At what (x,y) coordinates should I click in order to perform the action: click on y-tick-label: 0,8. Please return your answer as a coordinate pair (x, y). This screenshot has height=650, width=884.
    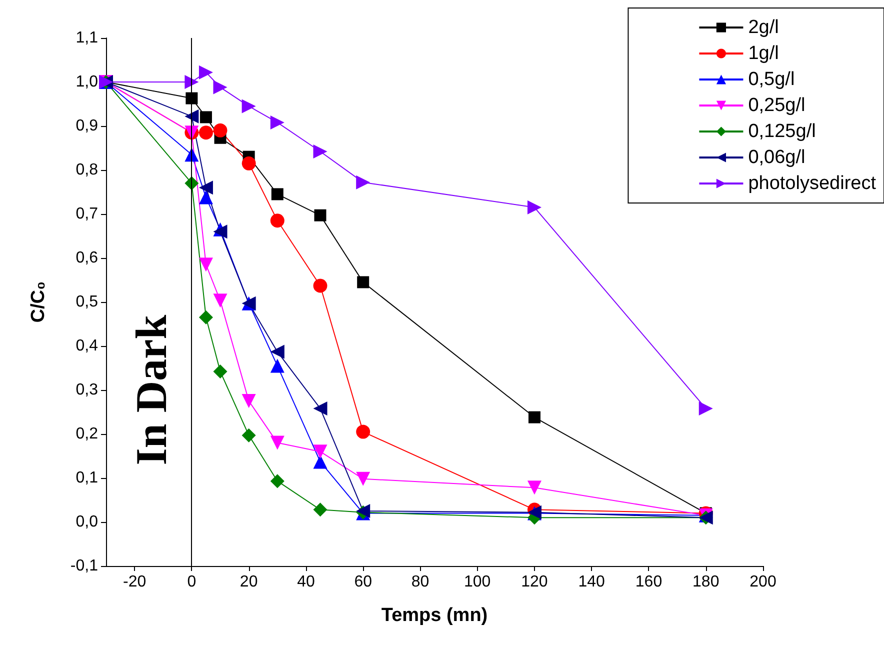
    Looking at the image, I should click on (87, 170).